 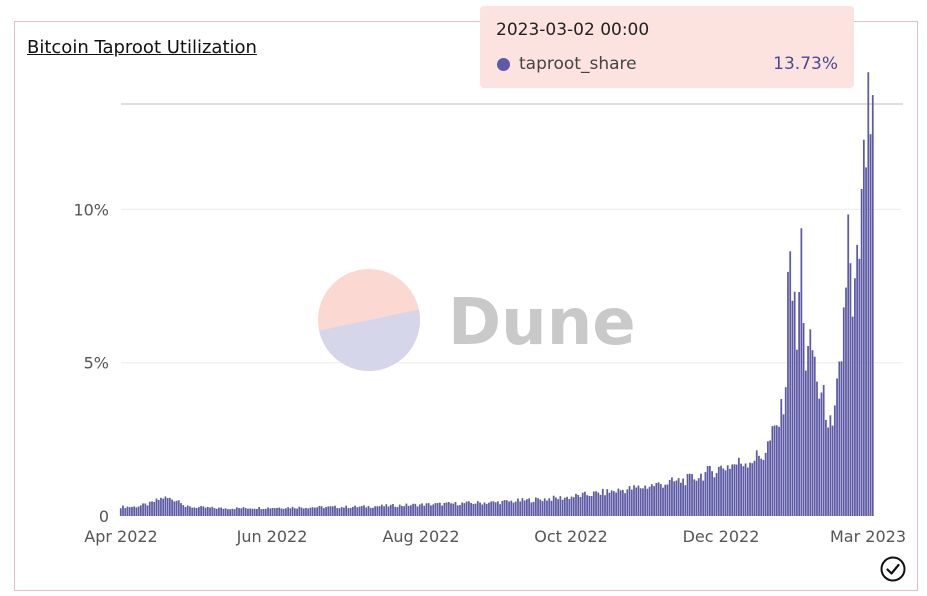 What do you see at coordinates (570, 536) in the screenshot?
I see `x-tick-label: Oct 2022` at bounding box center [570, 536].